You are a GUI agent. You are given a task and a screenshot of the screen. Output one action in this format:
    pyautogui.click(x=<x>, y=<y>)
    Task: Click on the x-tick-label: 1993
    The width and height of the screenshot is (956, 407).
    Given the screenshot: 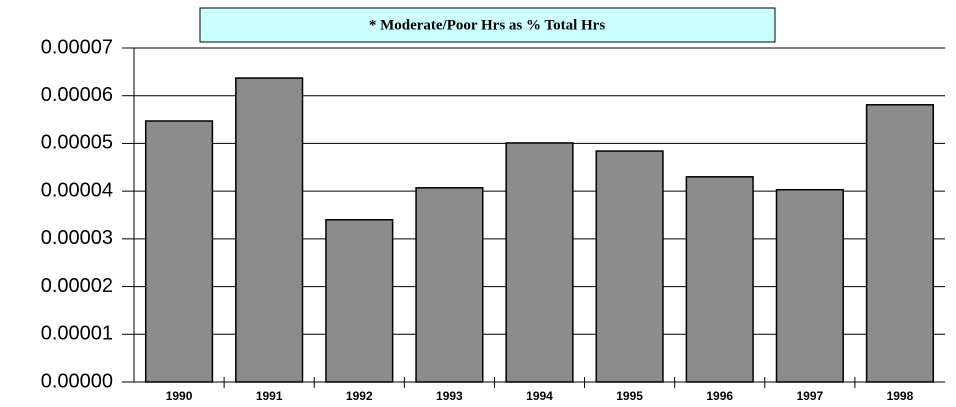 What is the action you would take?
    pyautogui.click(x=449, y=396)
    